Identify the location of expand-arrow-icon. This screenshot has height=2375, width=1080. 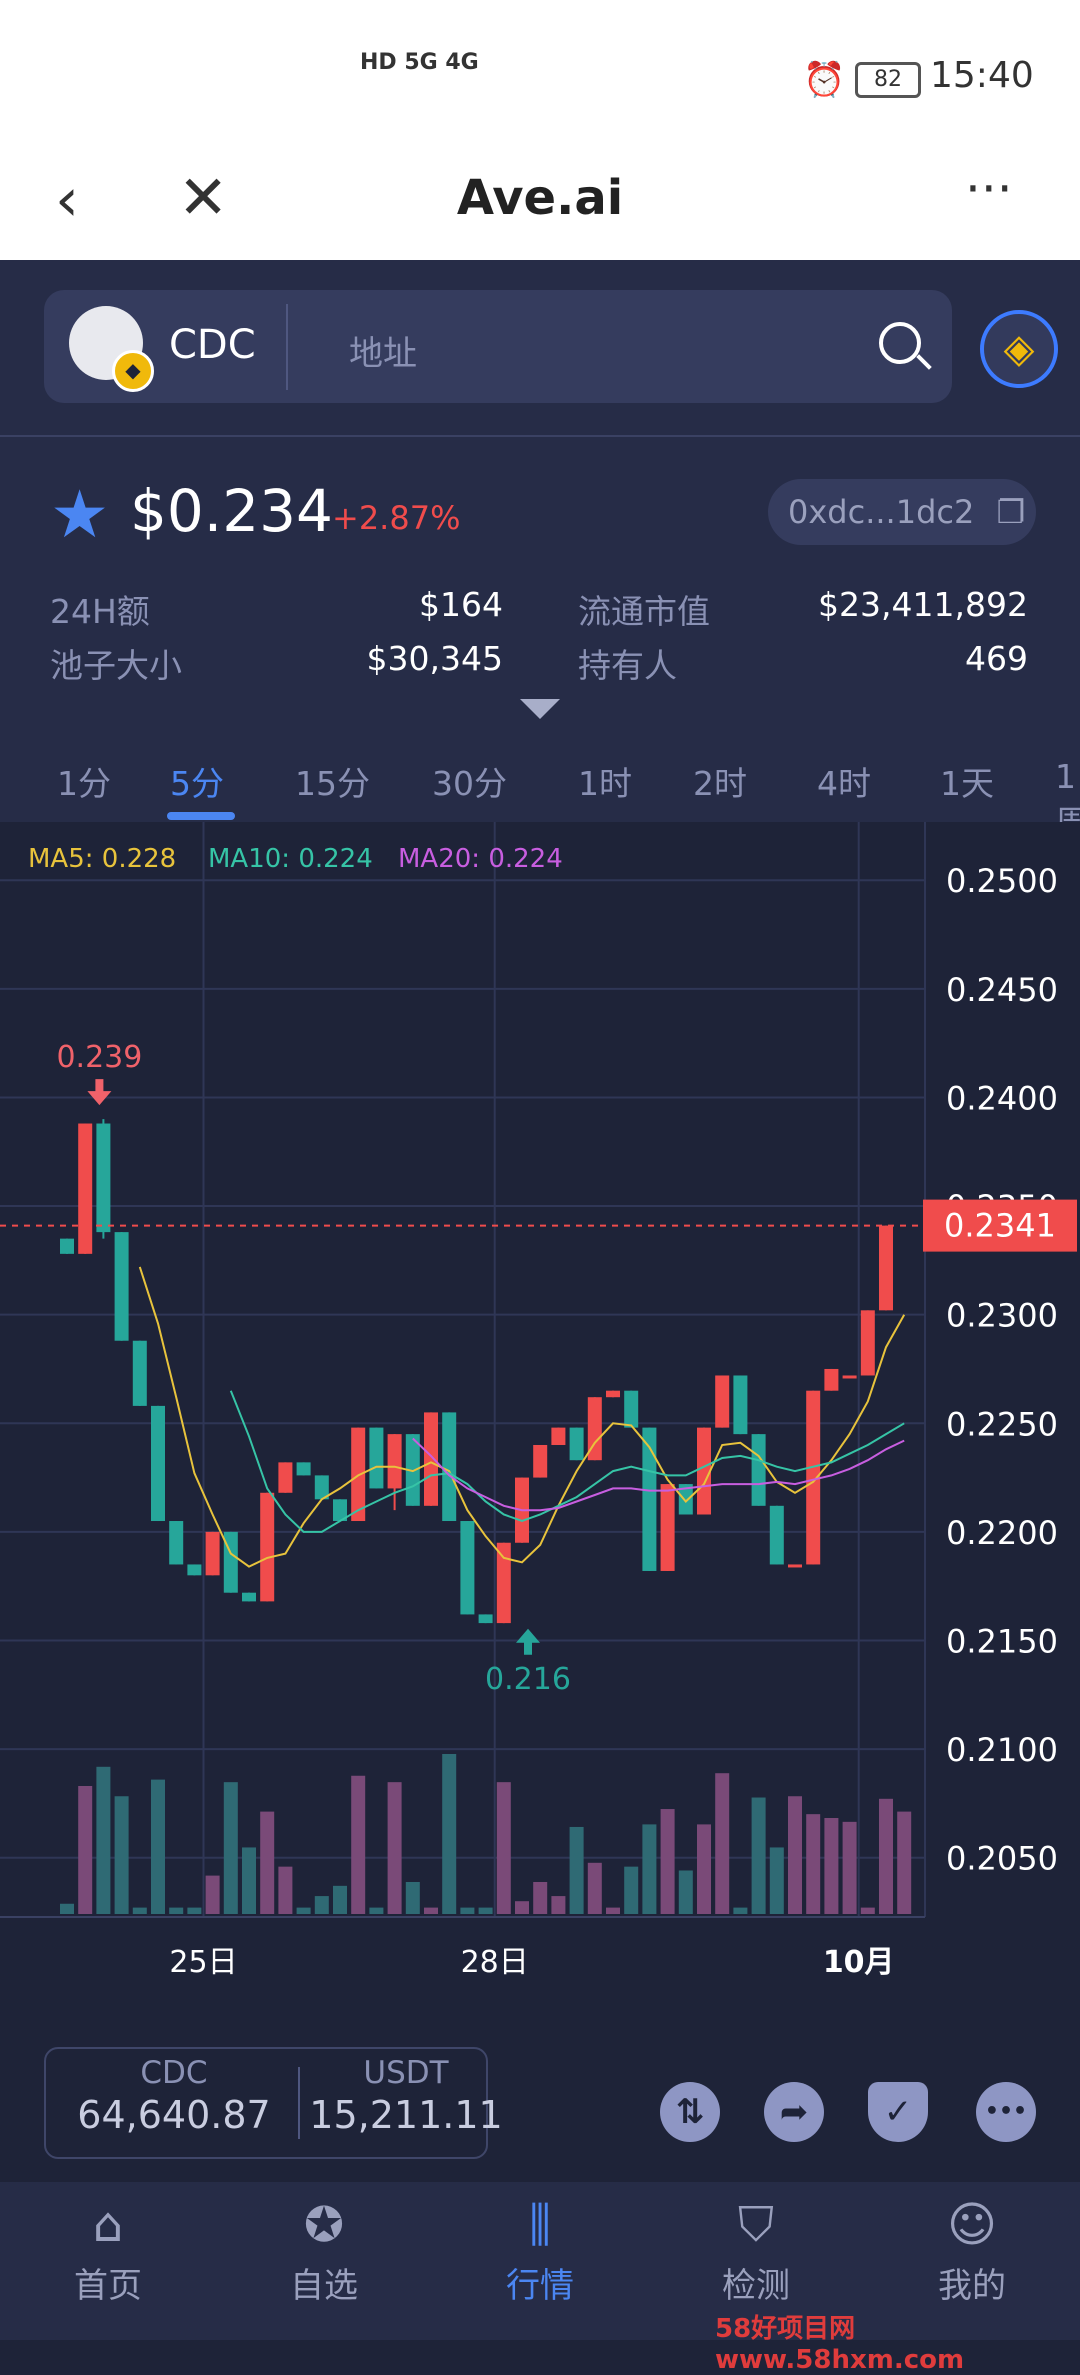
(540, 709).